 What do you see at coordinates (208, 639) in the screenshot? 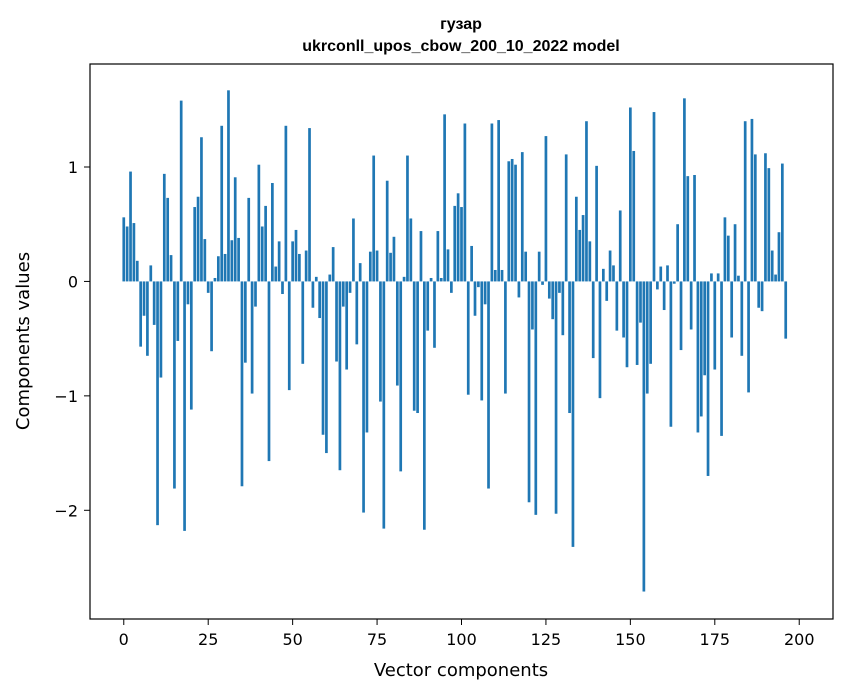
I see `x-tick-label-25: 25` at bounding box center [208, 639].